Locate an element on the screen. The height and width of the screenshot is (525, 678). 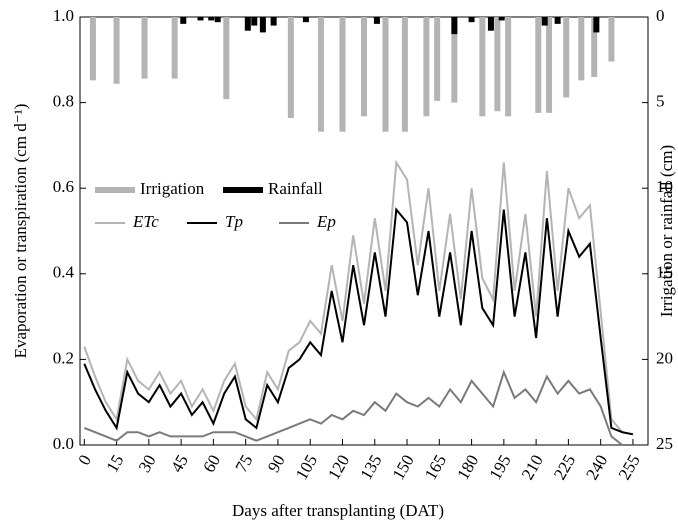
x-tick-label: 255 is located at coordinates (629, 467).